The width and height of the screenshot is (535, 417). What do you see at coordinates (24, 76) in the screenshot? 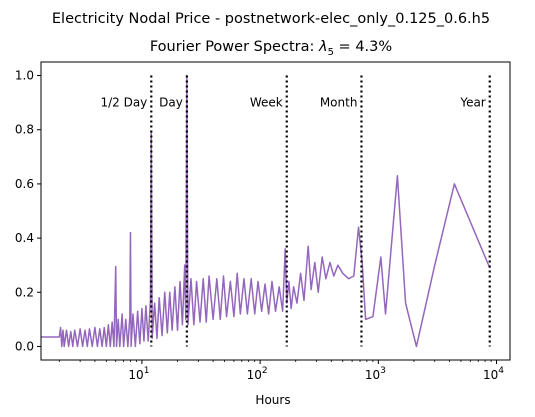
I see `y-tick-label-5: 1.0` at bounding box center [24, 76].